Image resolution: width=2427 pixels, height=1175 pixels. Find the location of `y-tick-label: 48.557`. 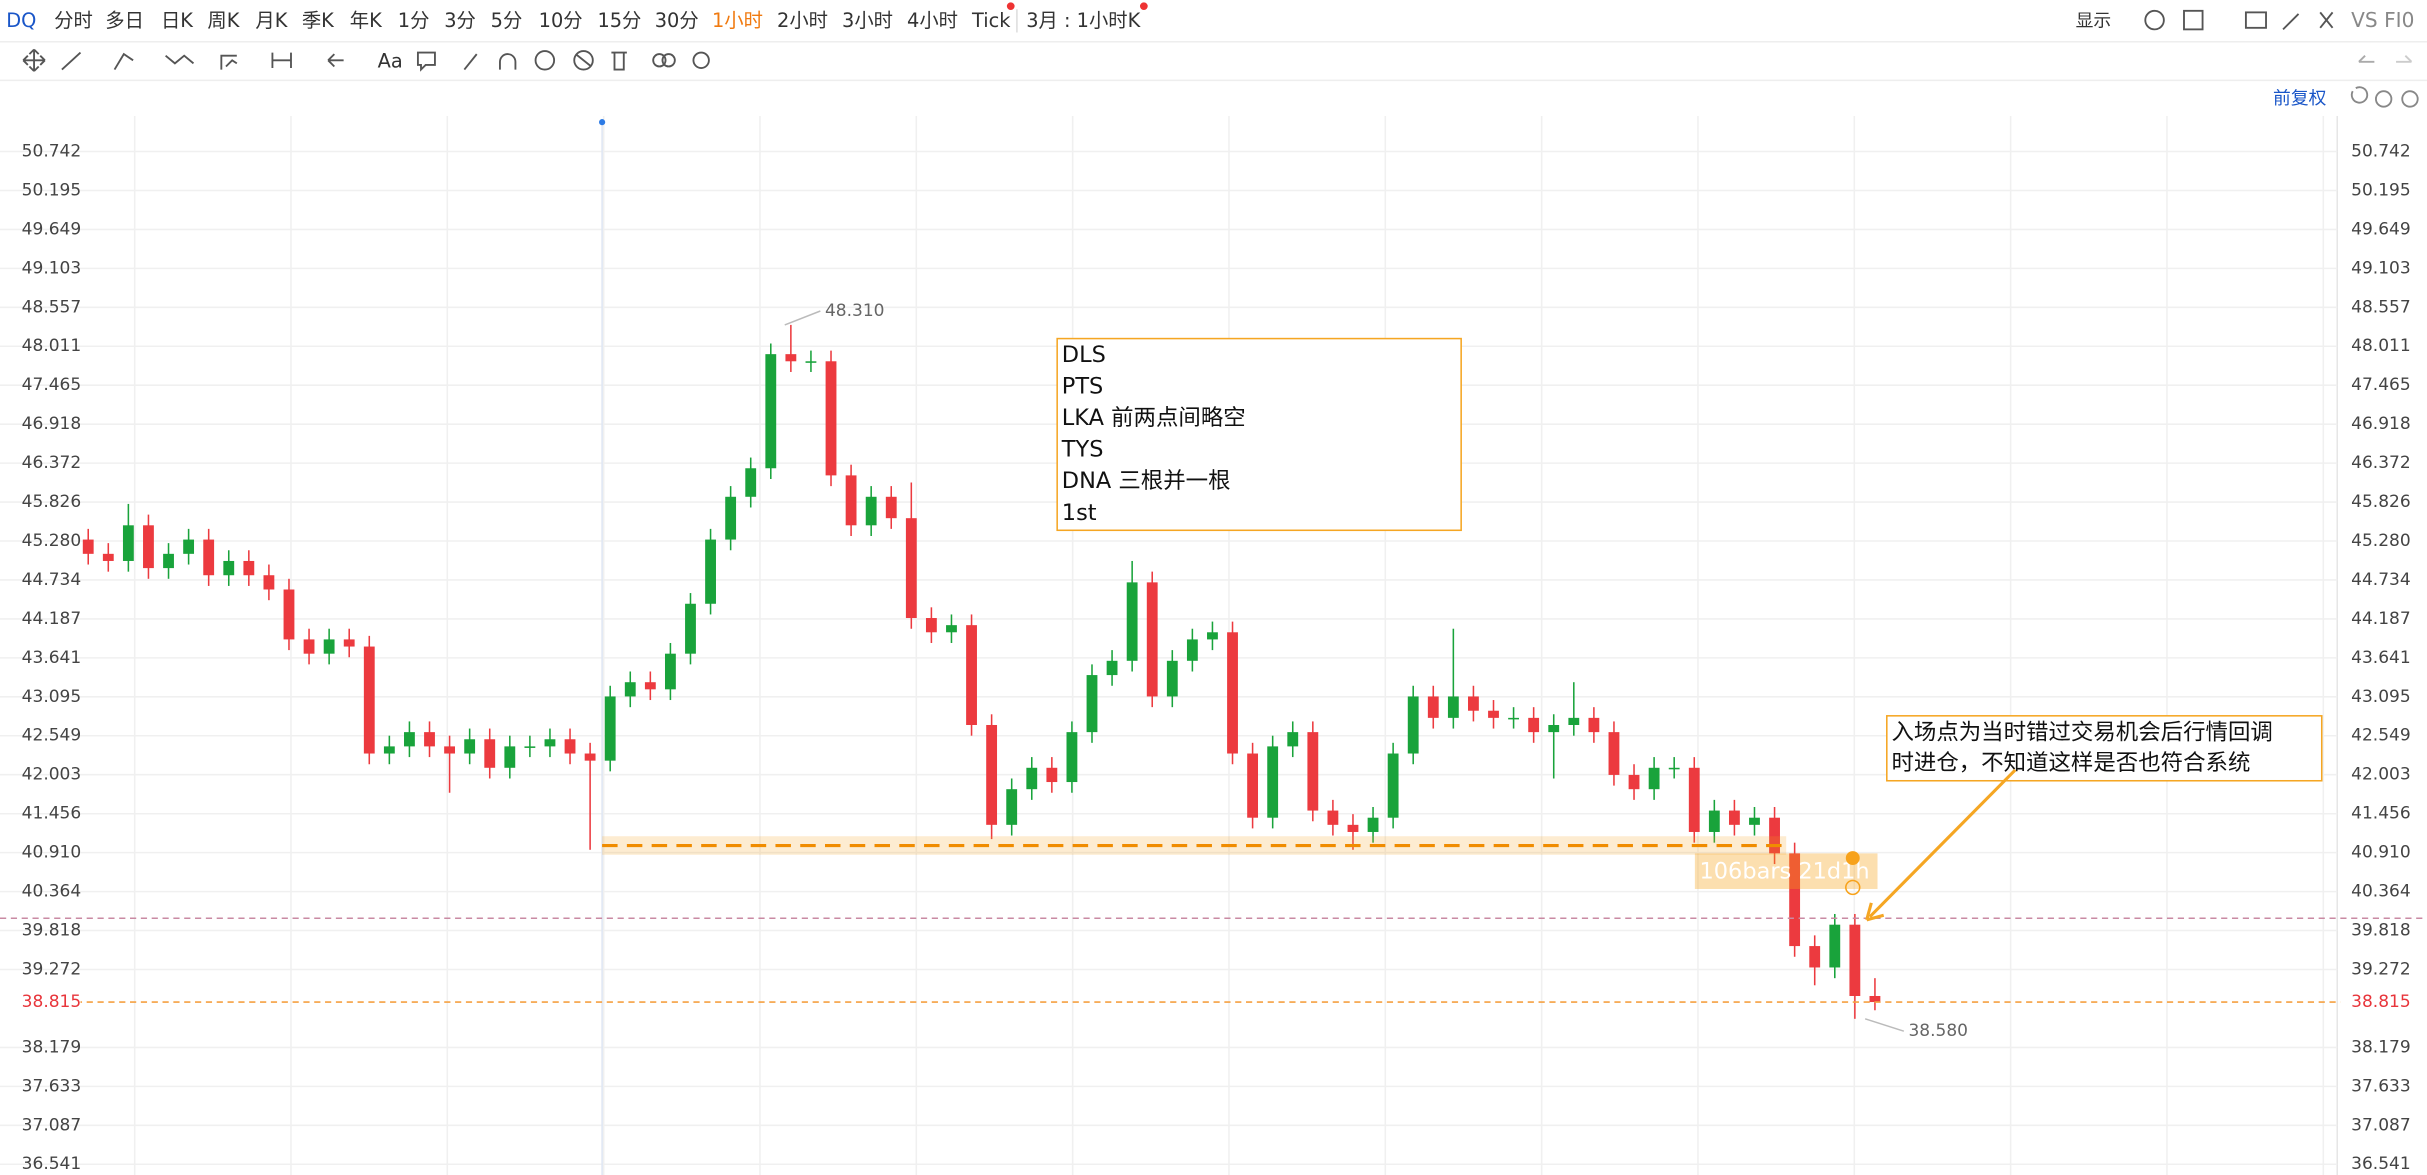

y-tick-label: 48.557 is located at coordinates (52, 307).